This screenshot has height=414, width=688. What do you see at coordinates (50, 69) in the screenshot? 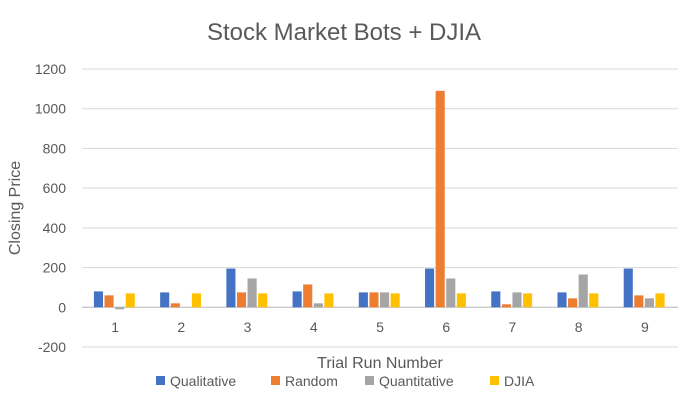
I see `y-tick-label: 1200` at bounding box center [50, 69].